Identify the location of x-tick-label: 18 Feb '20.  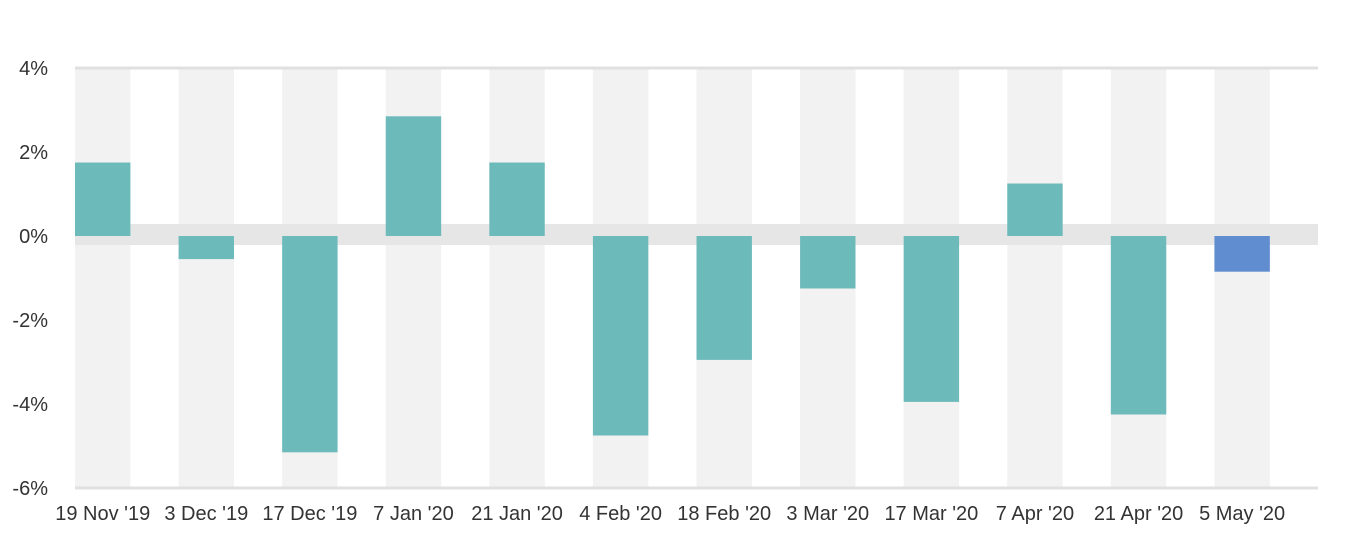
(724, 514).